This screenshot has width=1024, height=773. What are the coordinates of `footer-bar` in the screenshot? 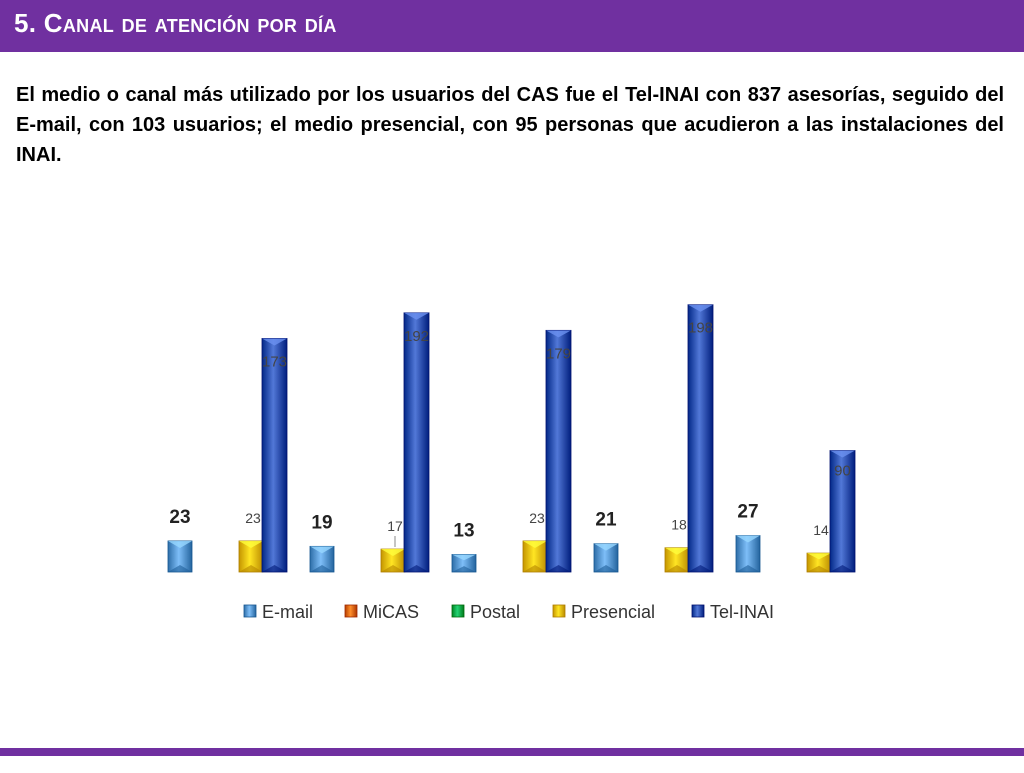 It's located at (512, 752).